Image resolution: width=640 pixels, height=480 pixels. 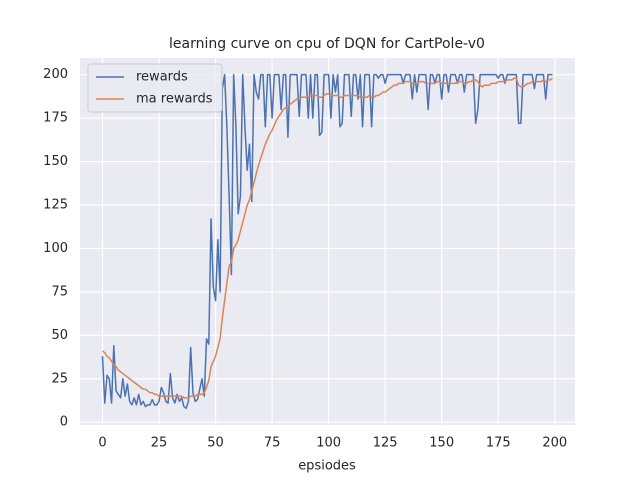 I want to click on x-tick-label: 175, so click(x=498, y=443).